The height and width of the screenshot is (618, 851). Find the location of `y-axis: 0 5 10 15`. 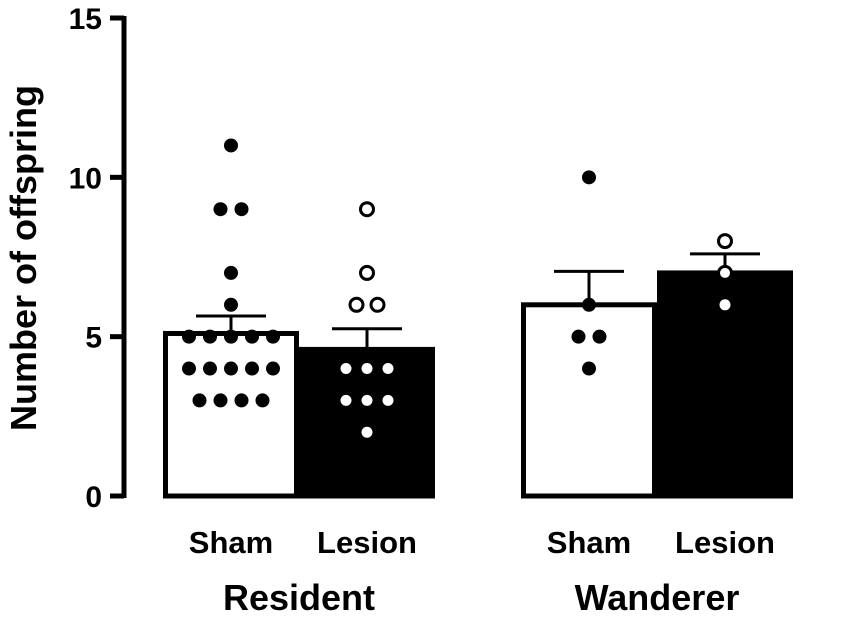

y-axis: 0 5 10 15 is located at coordinates (98, 258).